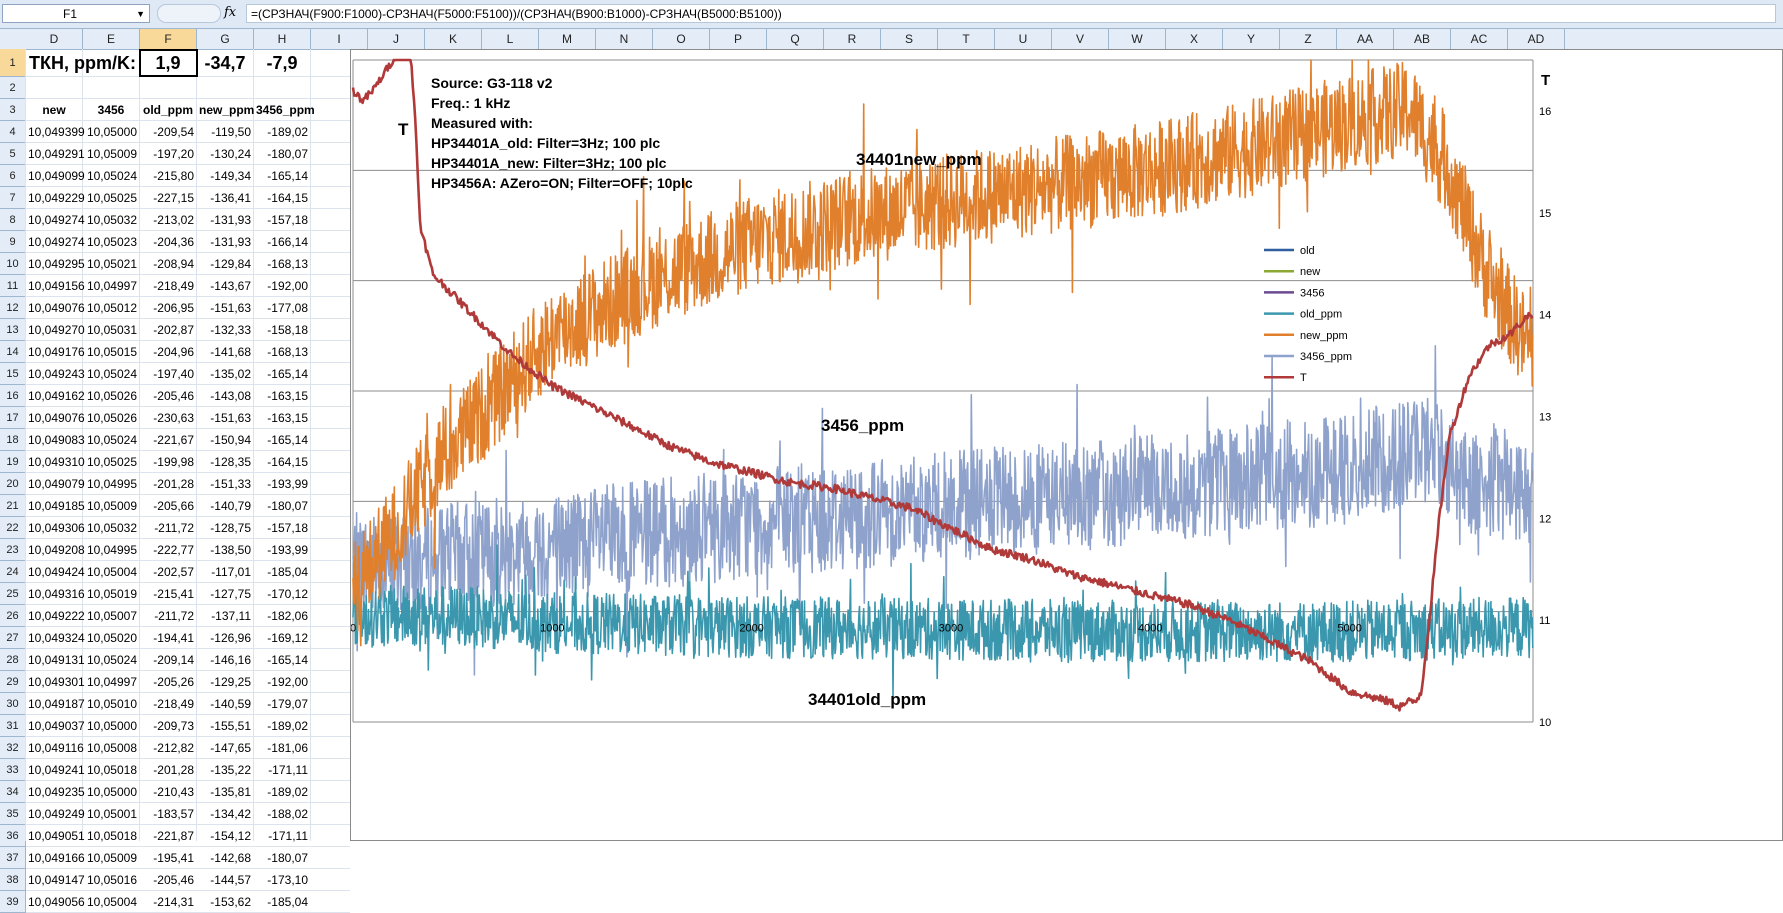  I want to click on data-cell: -171,11, so click(288, 770).